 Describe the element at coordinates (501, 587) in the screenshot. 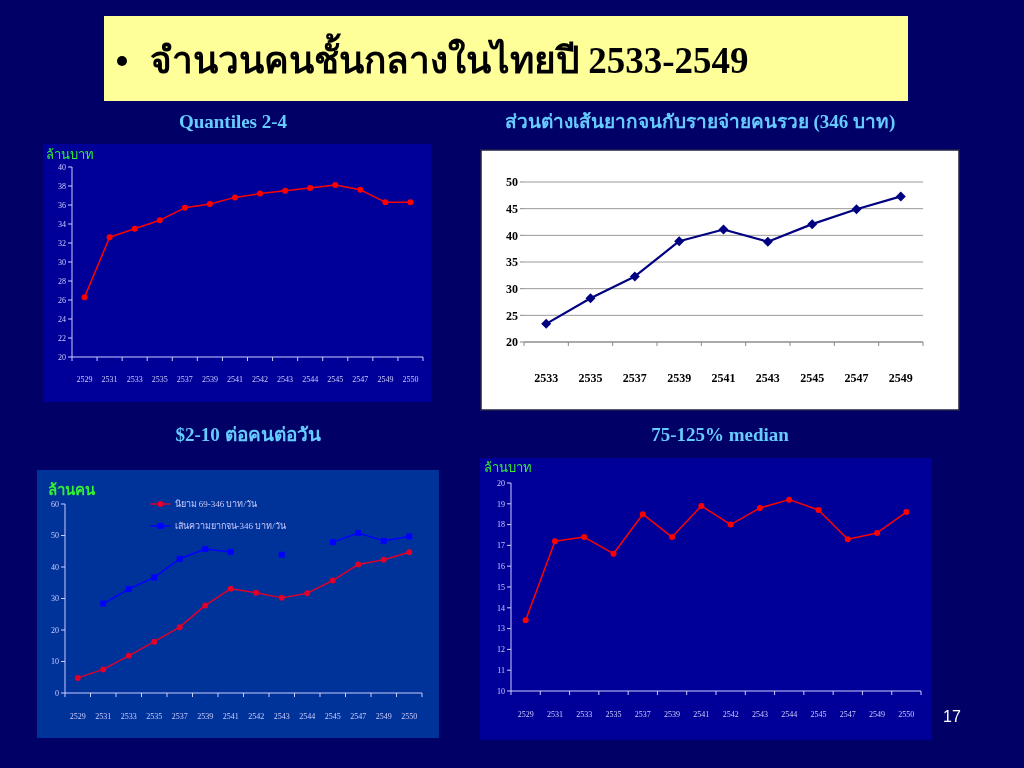

I see `y-tick-label: 15` at that location.